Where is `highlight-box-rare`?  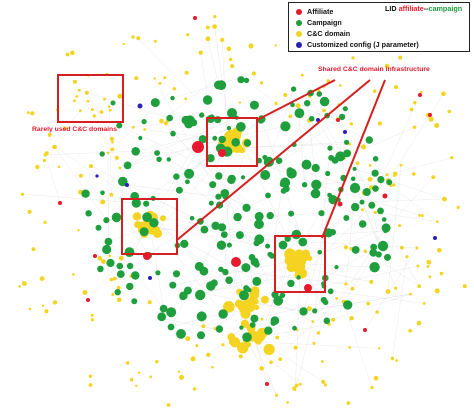
highlight-box-rare is located at coordinates (90, 98).